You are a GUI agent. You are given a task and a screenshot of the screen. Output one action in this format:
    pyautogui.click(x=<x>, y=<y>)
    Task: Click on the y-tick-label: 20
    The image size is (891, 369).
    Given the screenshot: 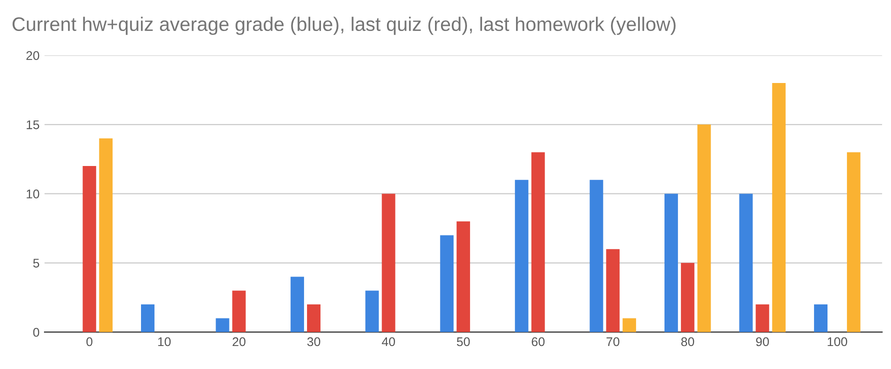 What is the action you would take?
    pyautogui.click(x=33, y=55)
    